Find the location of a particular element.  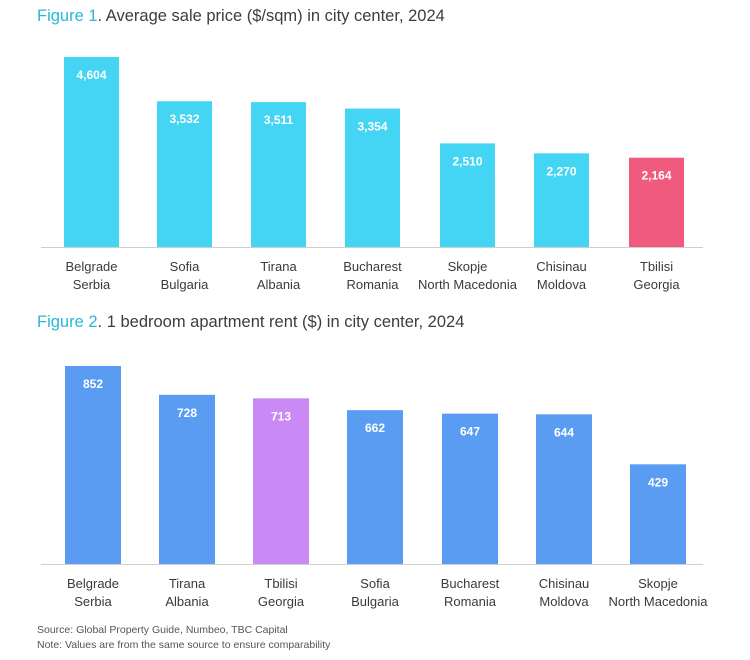

figure-1-number: Figure 1 is located at coordinates (67, 16).